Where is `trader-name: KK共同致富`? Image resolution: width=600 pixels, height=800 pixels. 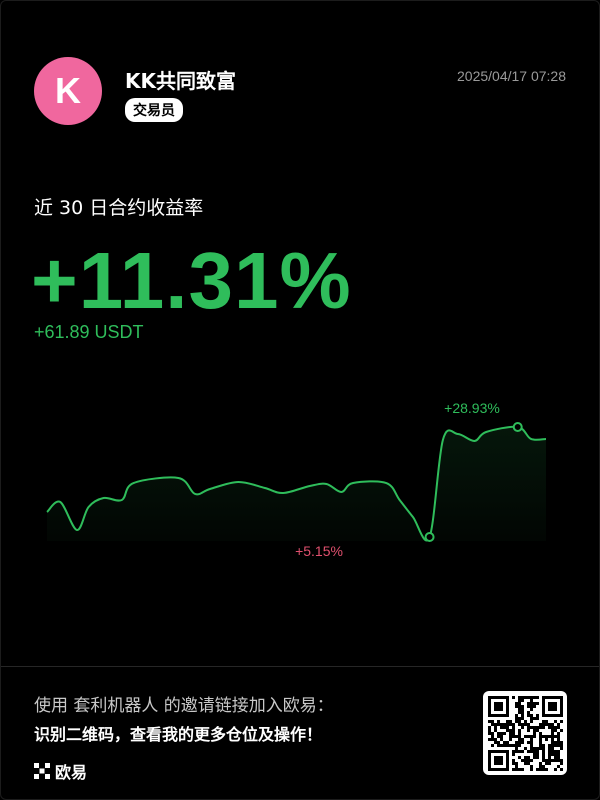 trader-name: KK共同致富 is located at coordinates (180, 81).